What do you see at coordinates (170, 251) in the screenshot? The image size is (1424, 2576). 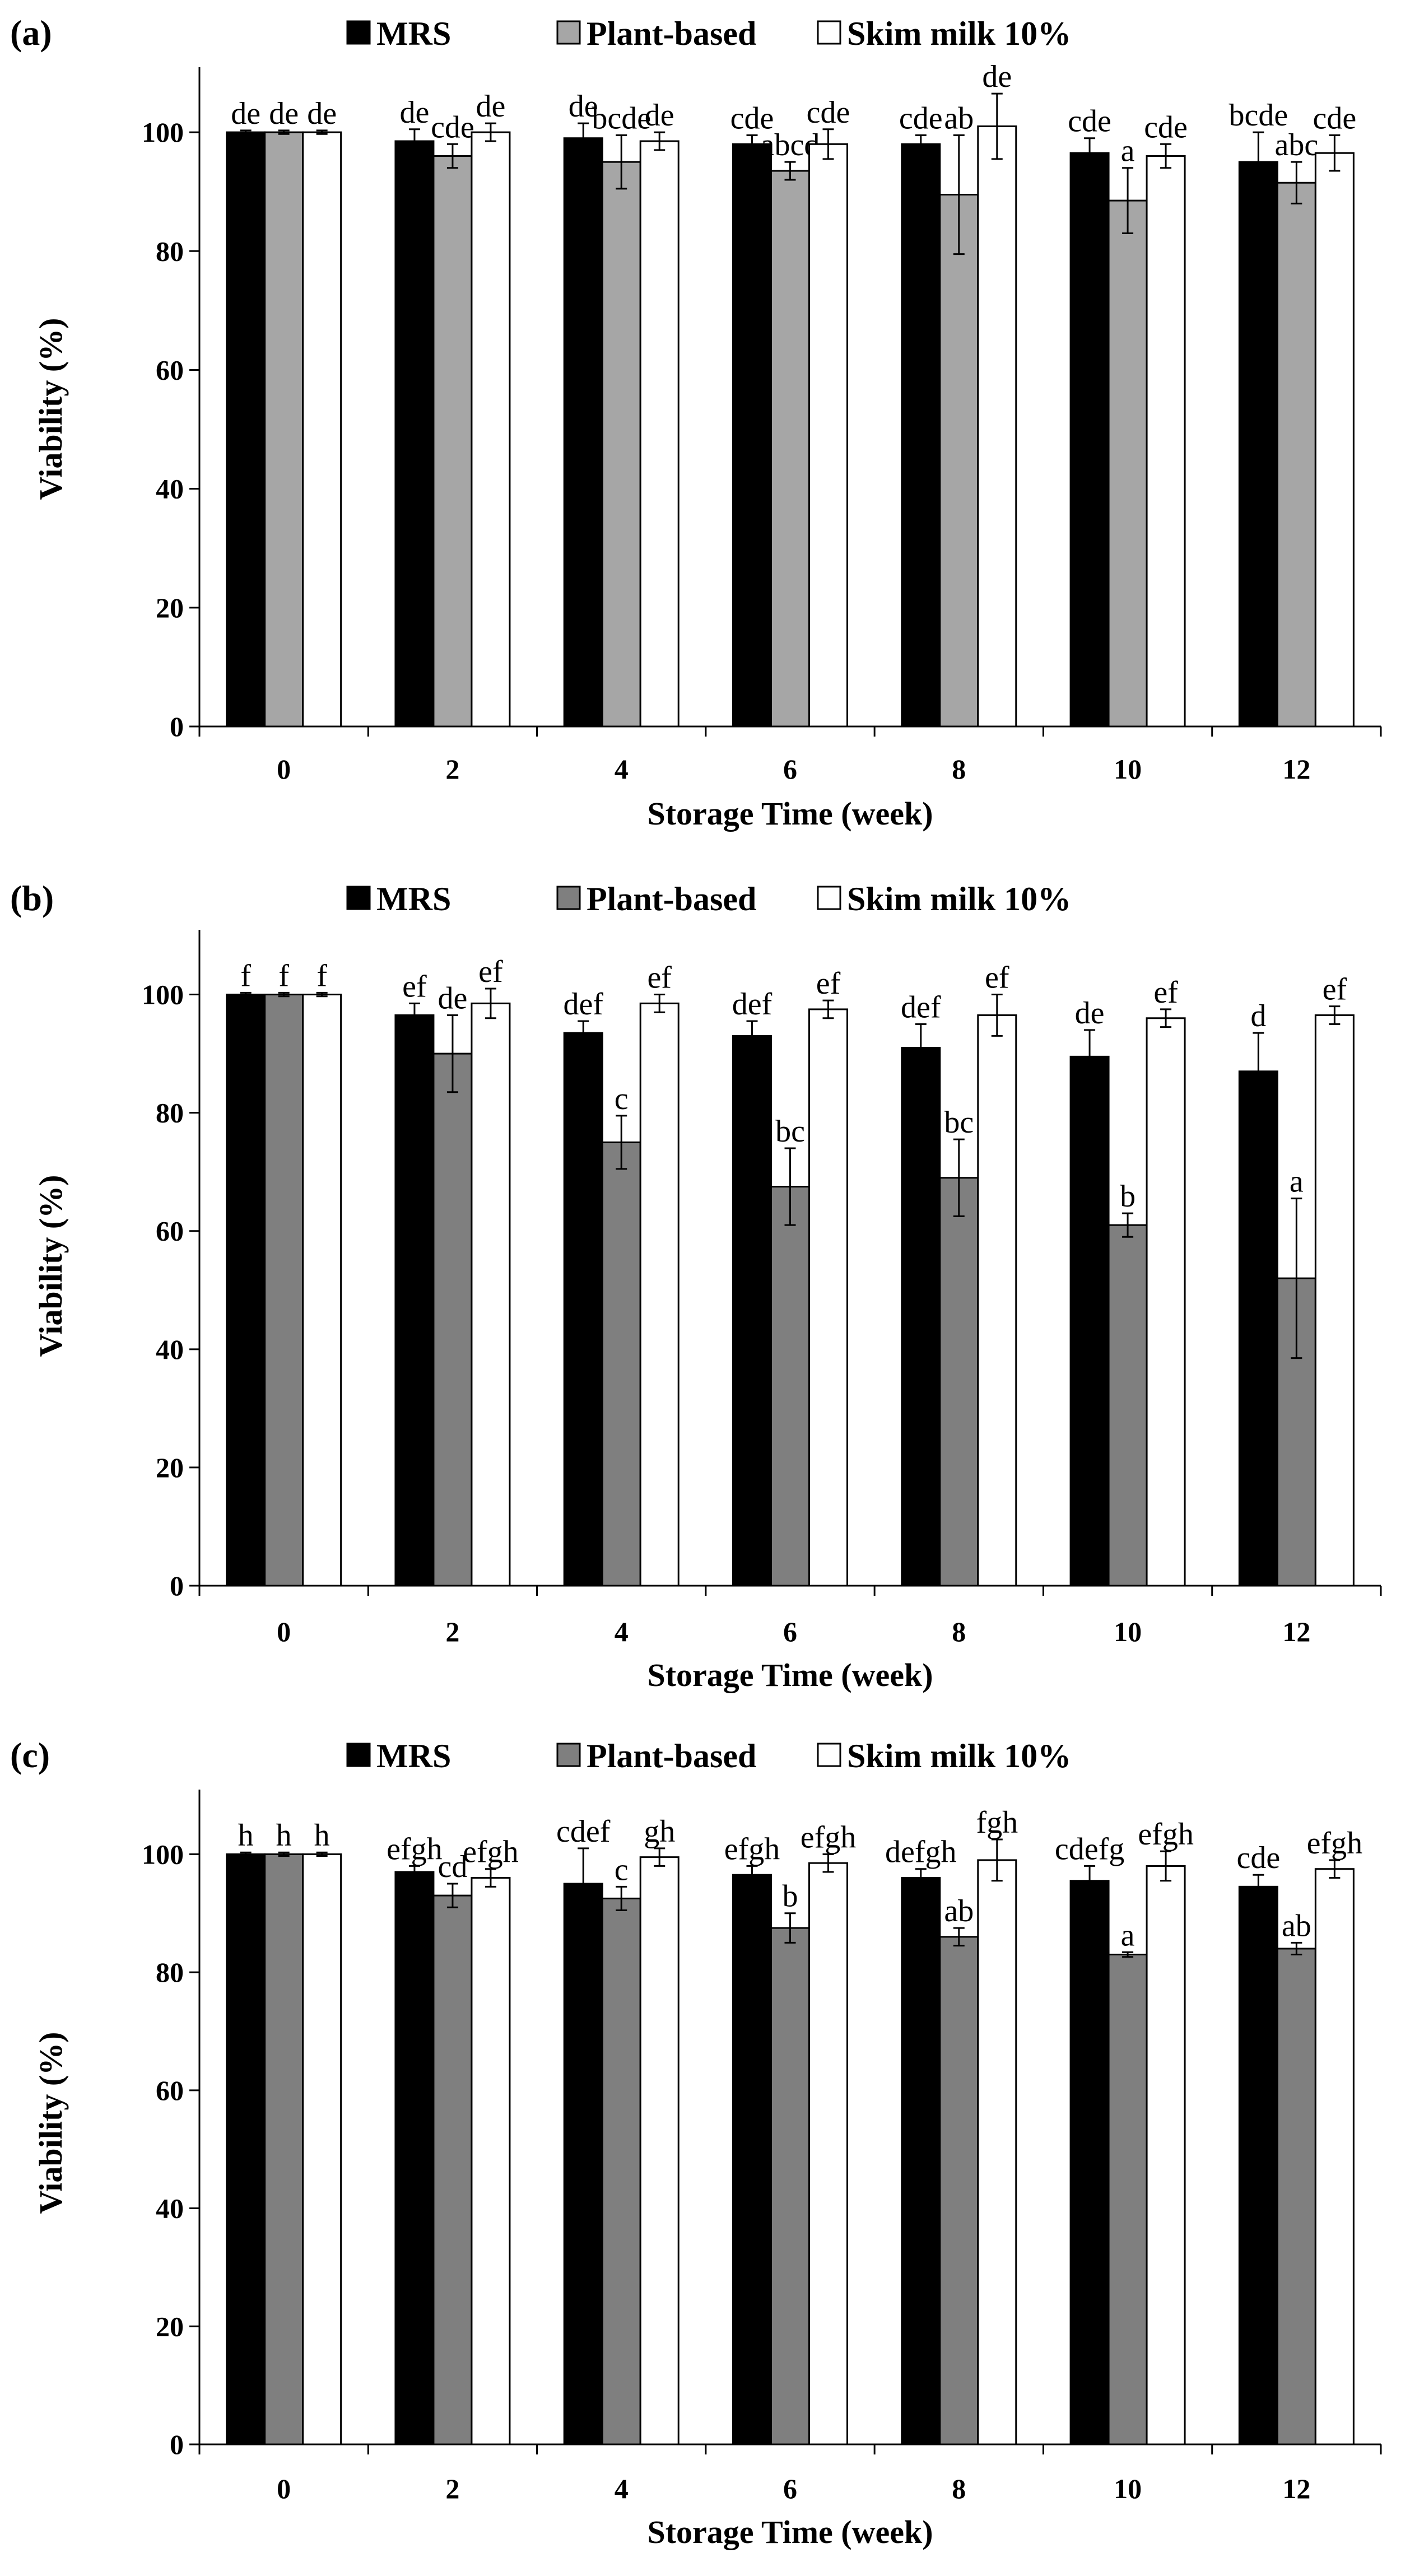 I see `y-tick-label: 80` at bounding box center [170, 251].